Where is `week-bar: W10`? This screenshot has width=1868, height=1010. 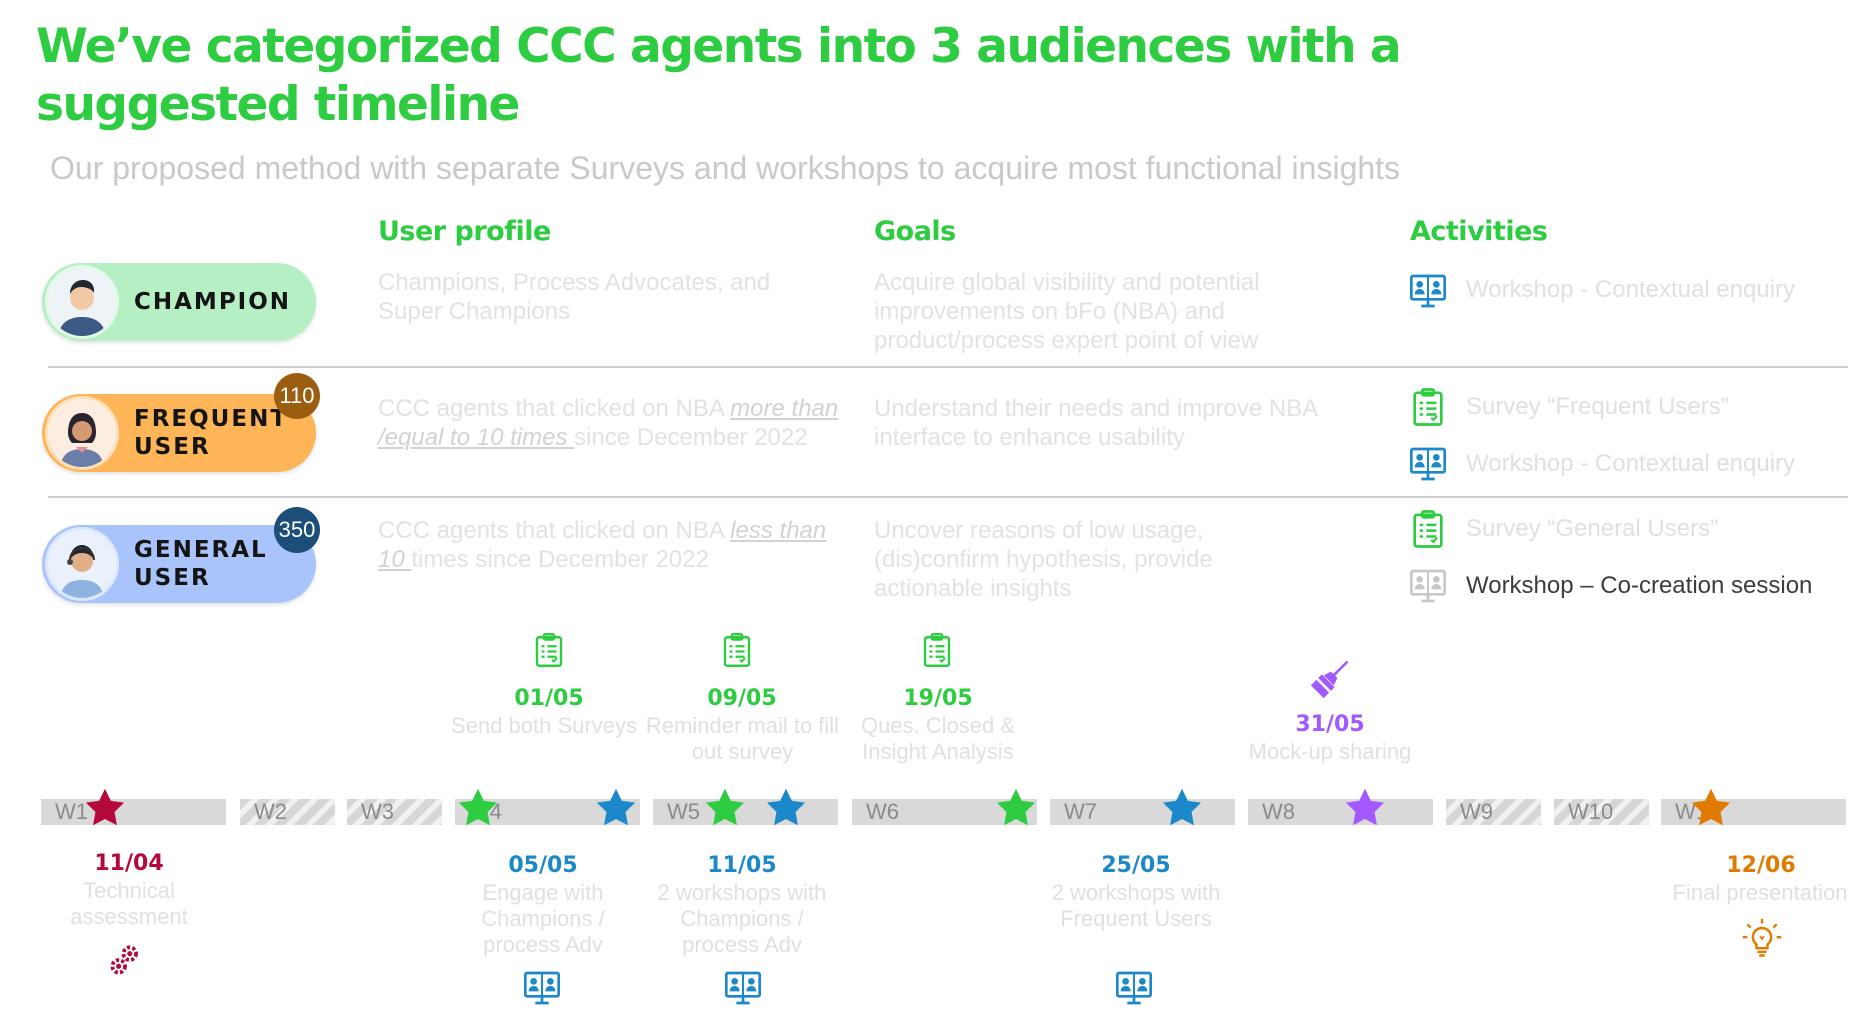 week-bar: W10 is located at coordinates (1601, 812).